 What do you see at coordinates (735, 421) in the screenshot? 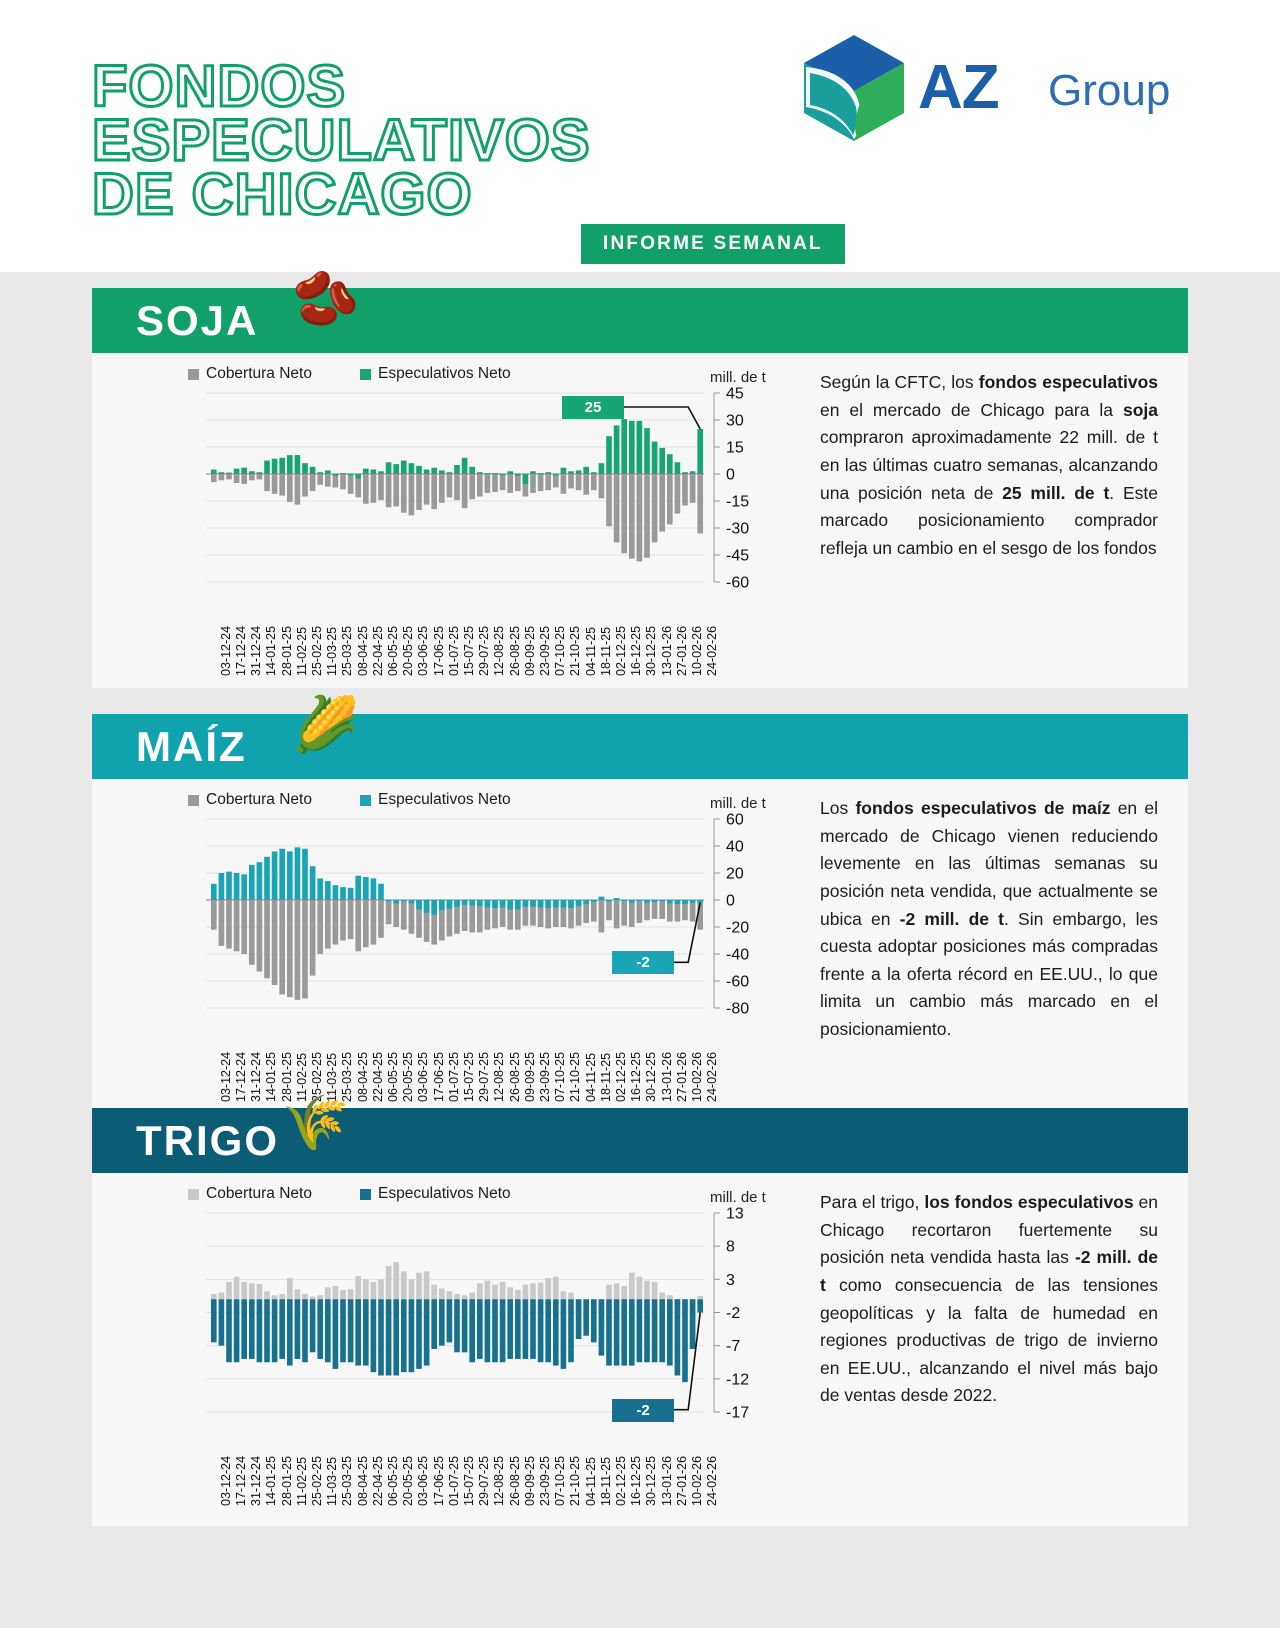
I see `y-axis-tick-label: 30` at bounding box center [735, 421].